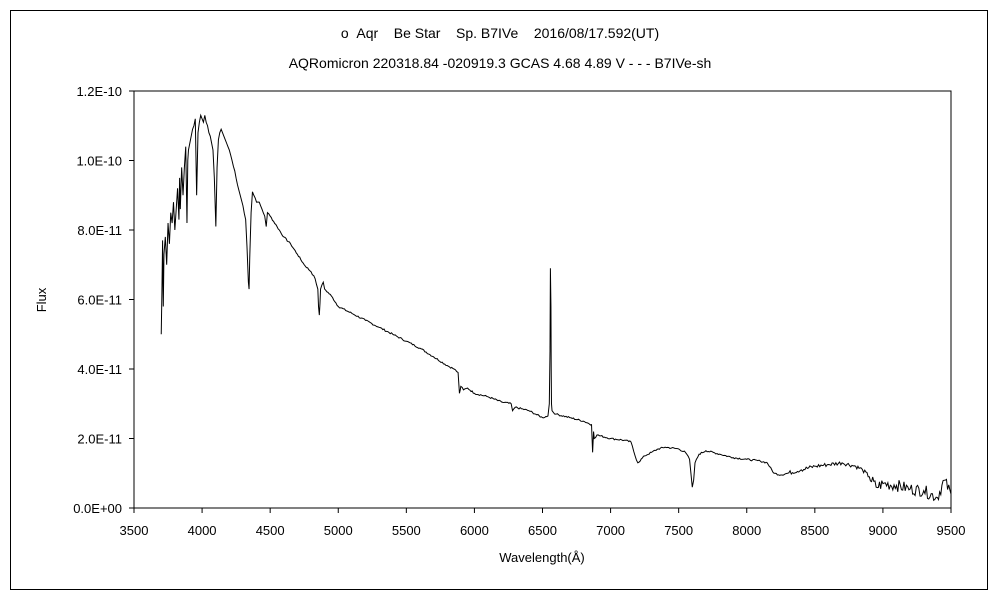 The width and height of the screenshot is (1000, 600). I want to click on x-tick-label: 6500, so click(542, 530).